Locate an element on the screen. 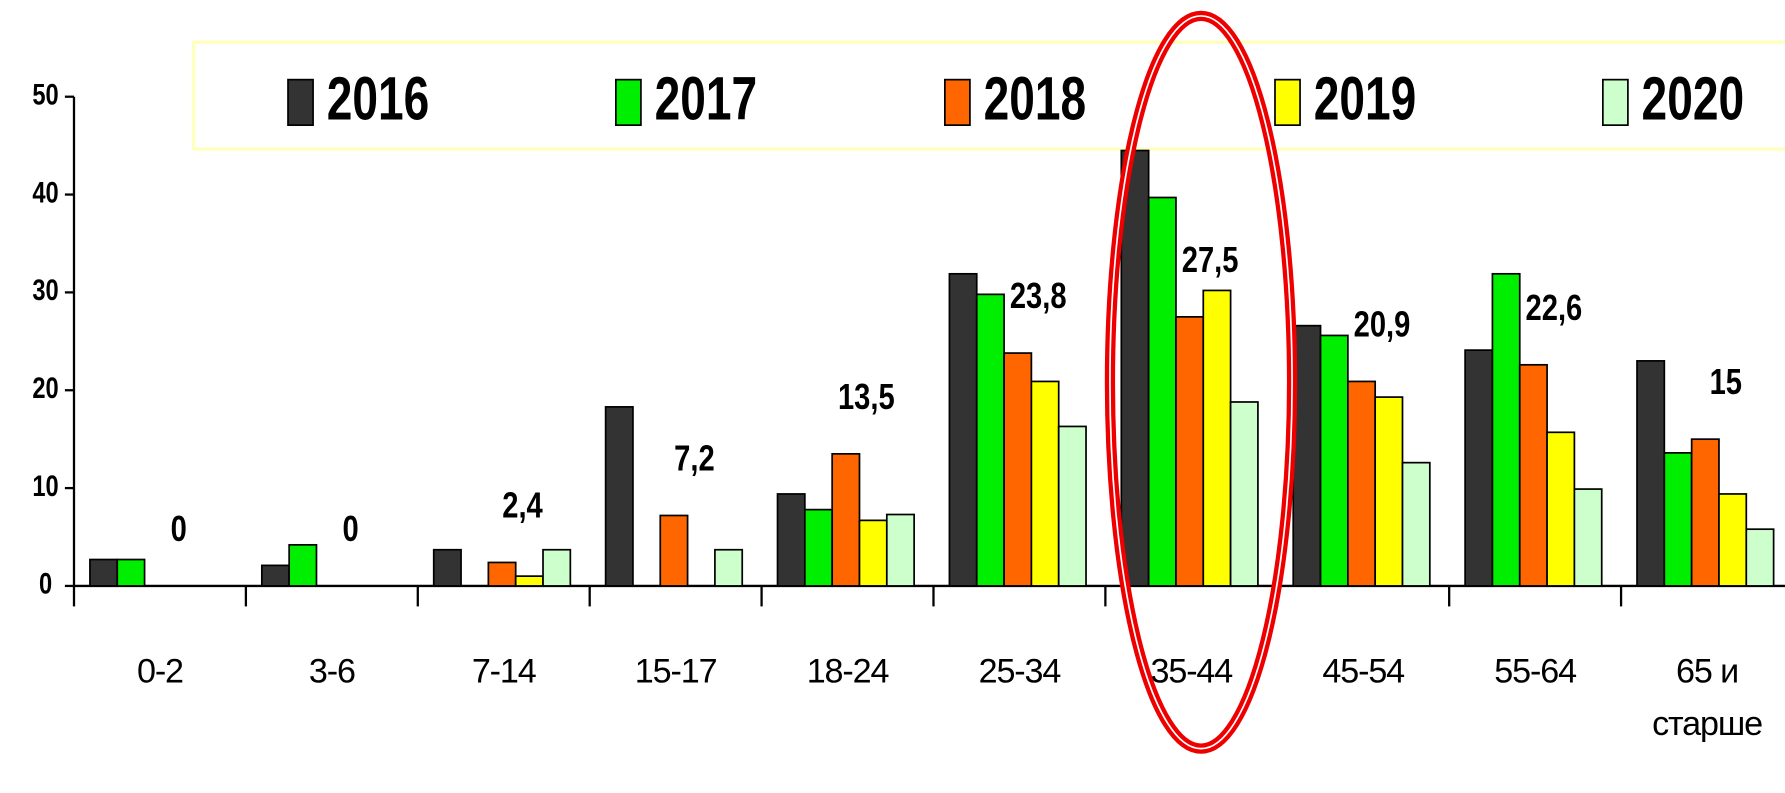  legend-label: 2018 is located at coordinates (1035, 98).